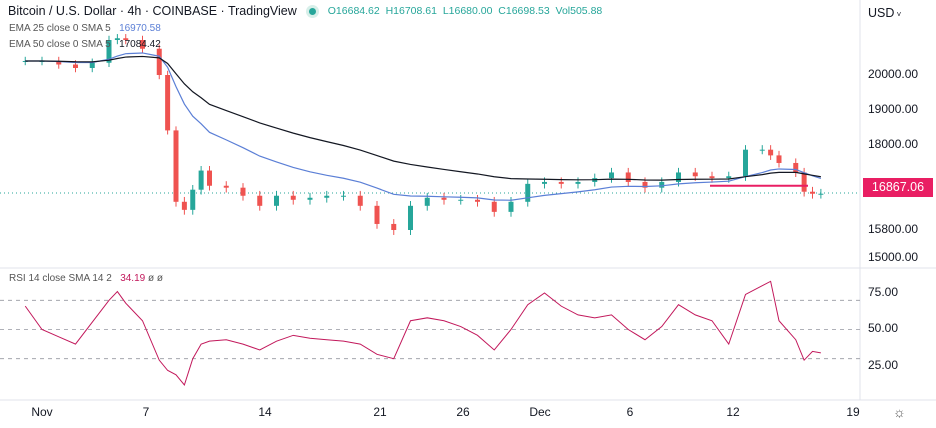 Image resolution: width=936 pixels, height=428 pixels. I want to click on rsi-extra-1: ø, so click(151, 278).